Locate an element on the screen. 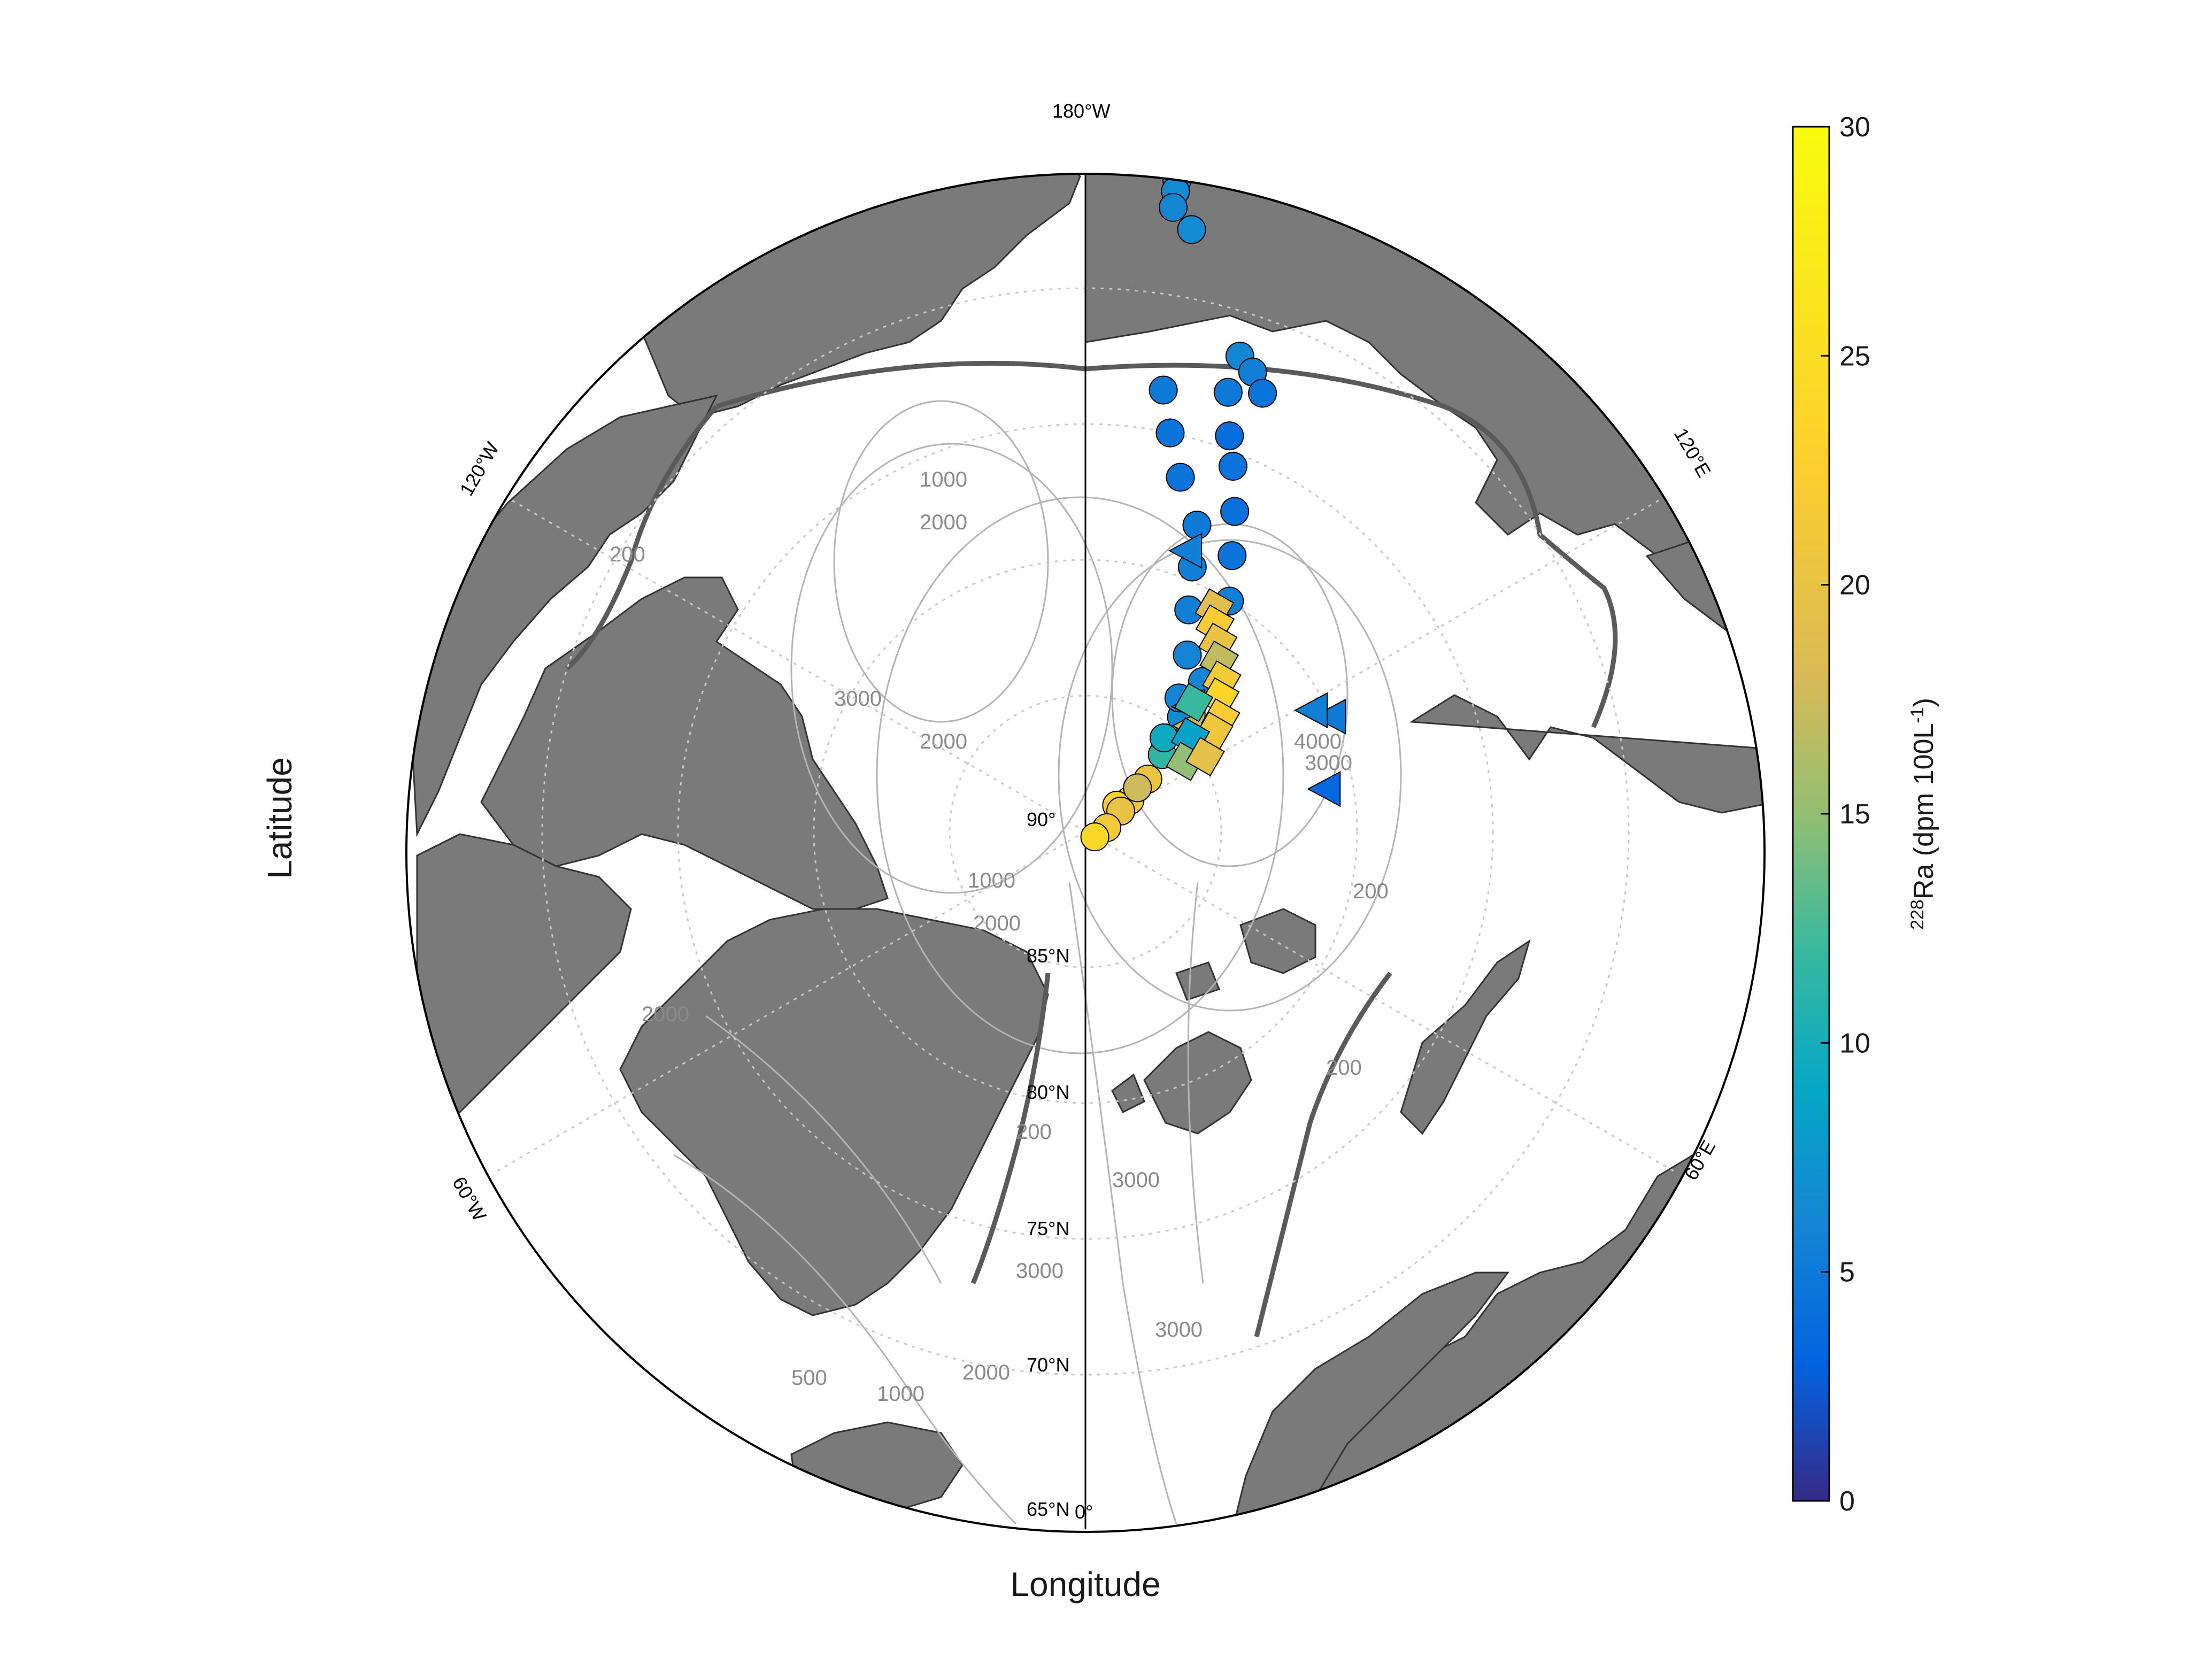  depth-label: 500 is located at coordinates (809, 1378).